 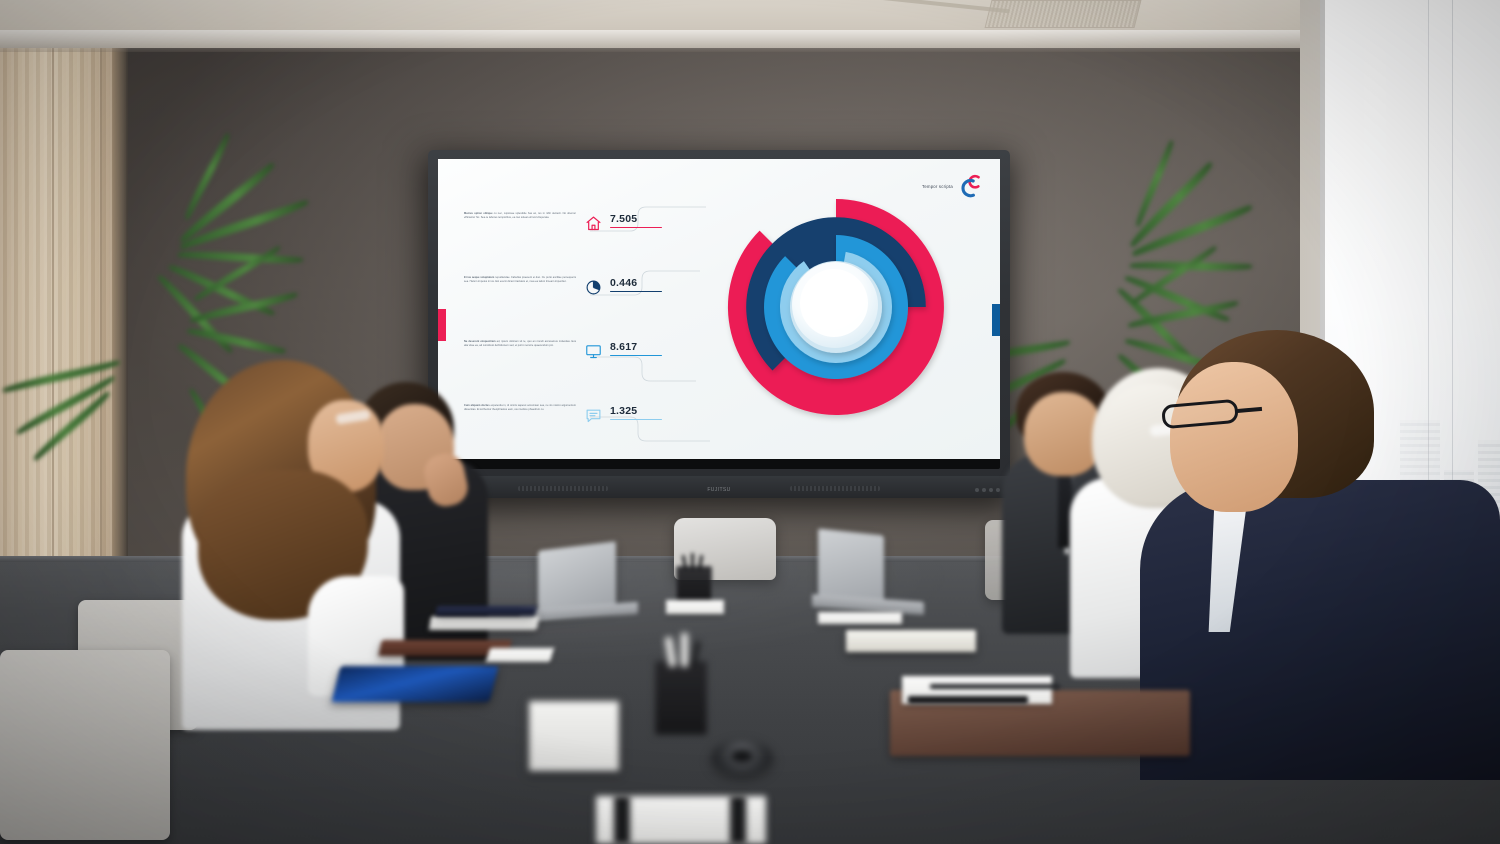 What do you see at coordinates (695, 607) in the screenshot?
I see `paper-far` at bounding box center [695, 607].